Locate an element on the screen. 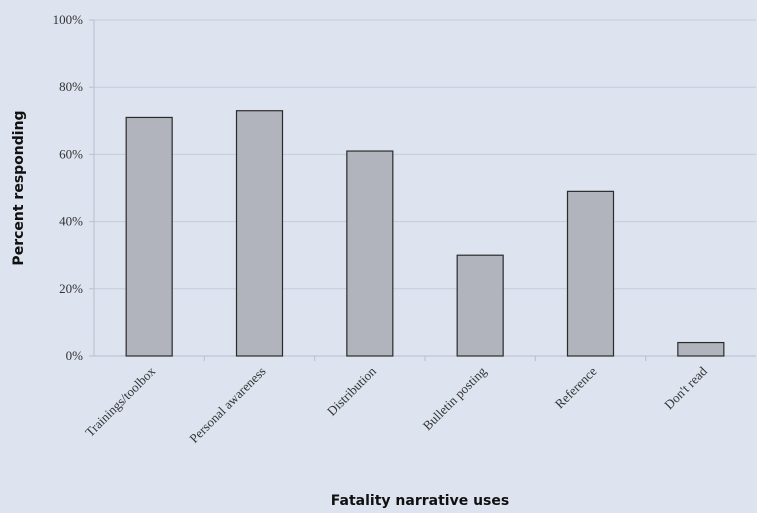 The width and height of the screenshot is (757, 513). y-axis-title: Percent responding is located at coordinates (19, 187).